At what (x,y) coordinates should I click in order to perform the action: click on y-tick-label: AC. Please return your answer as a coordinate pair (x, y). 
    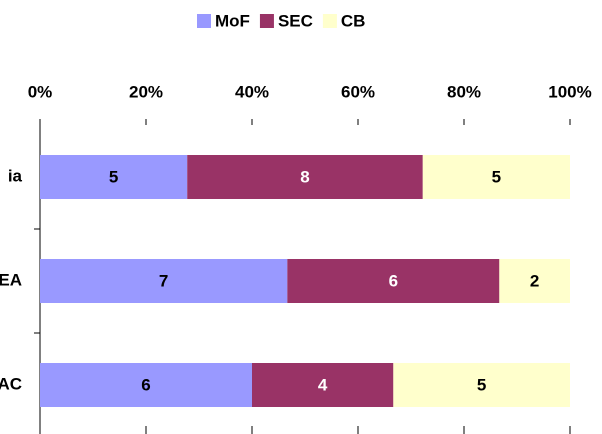
    Looking at the image, I should click on (11, 383).